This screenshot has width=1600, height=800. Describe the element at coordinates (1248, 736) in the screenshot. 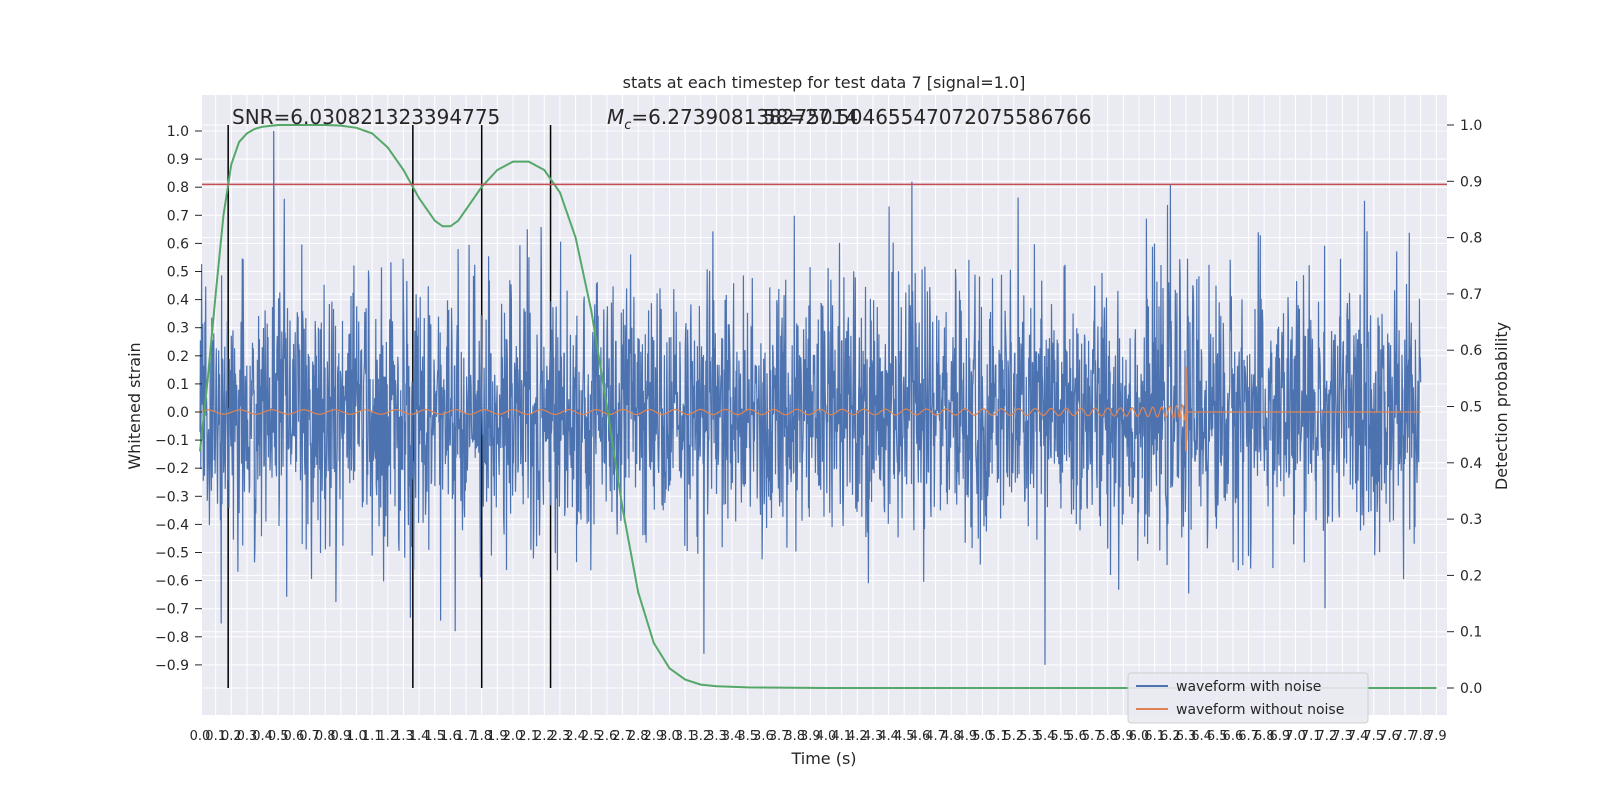

I see `x-tick-label: 6.7` at that location.